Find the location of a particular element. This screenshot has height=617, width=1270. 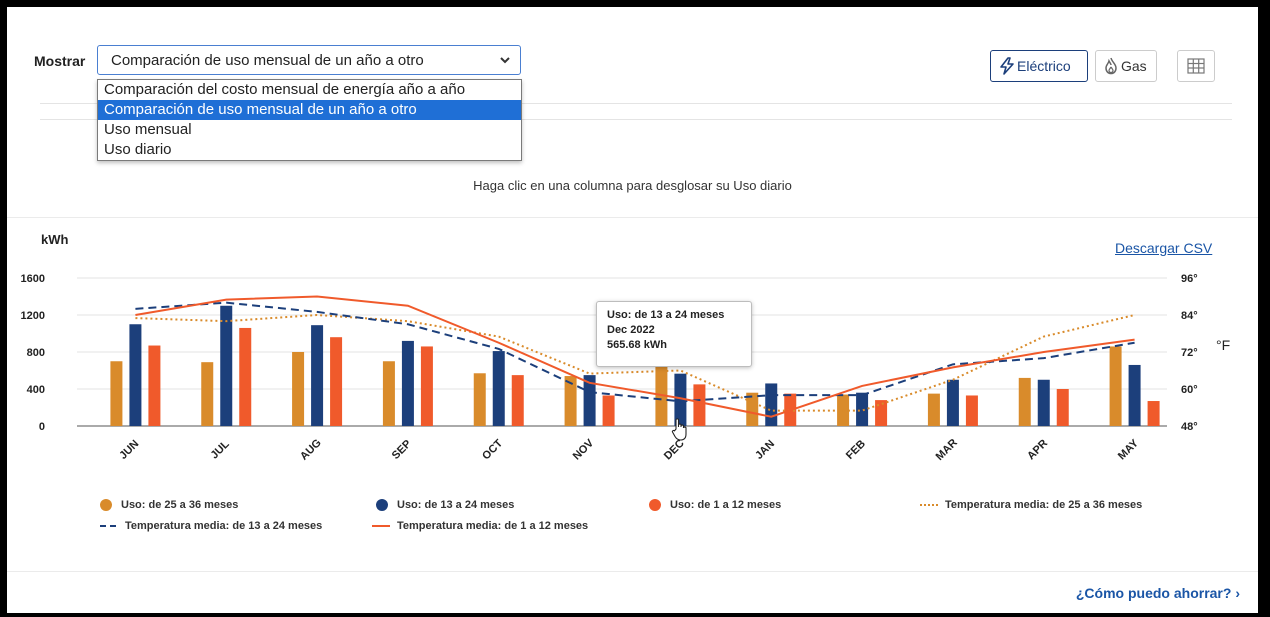

x-tick-label: SEP is located at coordinates (402, 450).